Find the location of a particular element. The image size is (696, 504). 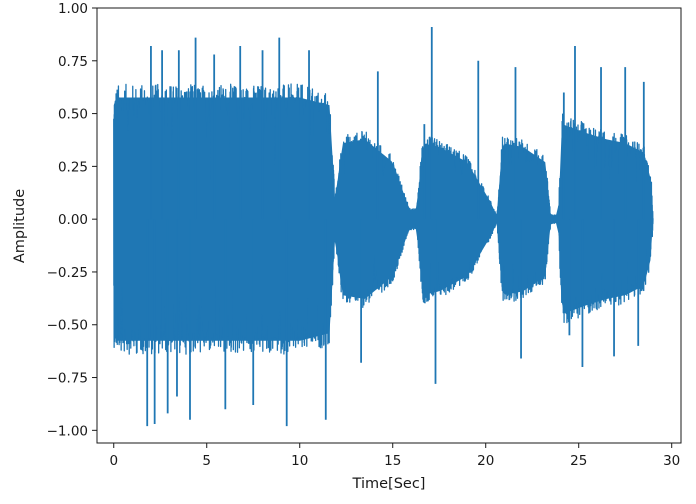

x-tick-label: 25 is located at coordinates (578, 461).